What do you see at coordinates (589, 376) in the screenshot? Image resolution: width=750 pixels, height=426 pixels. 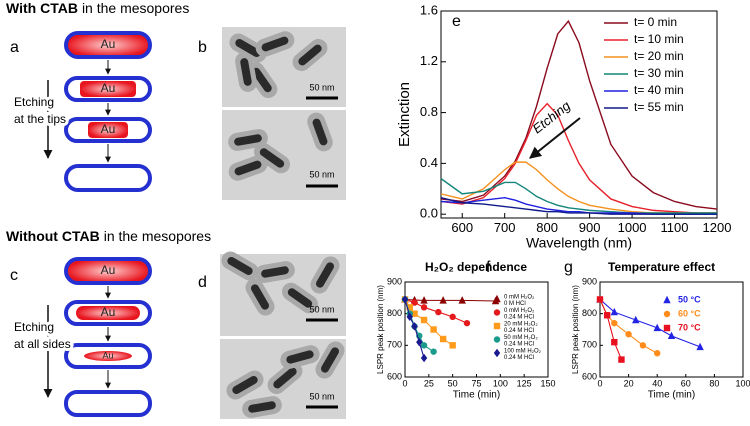 I see `y-tick-label: 600` at bounding box center [589, 376].